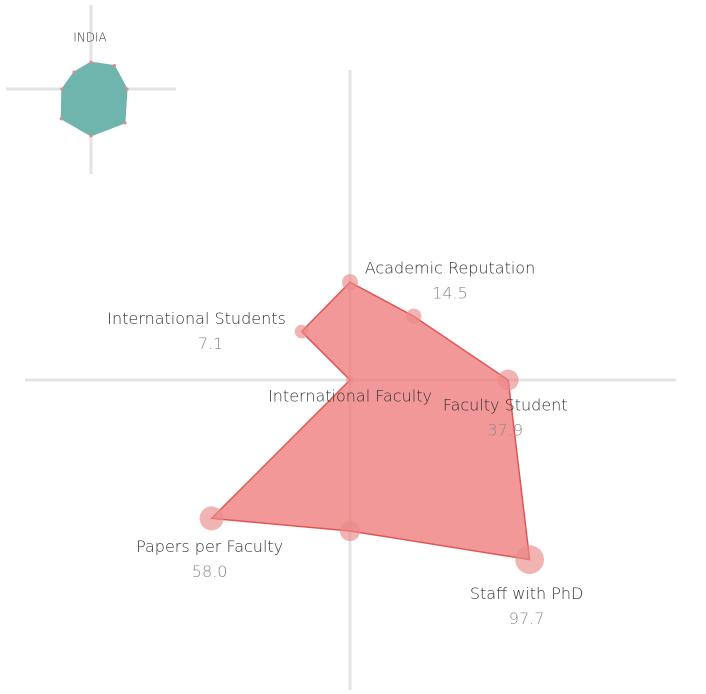  Describe the element at coordinates (210, 343) in the screenshot. I see `value-label: 7.1` at that location.